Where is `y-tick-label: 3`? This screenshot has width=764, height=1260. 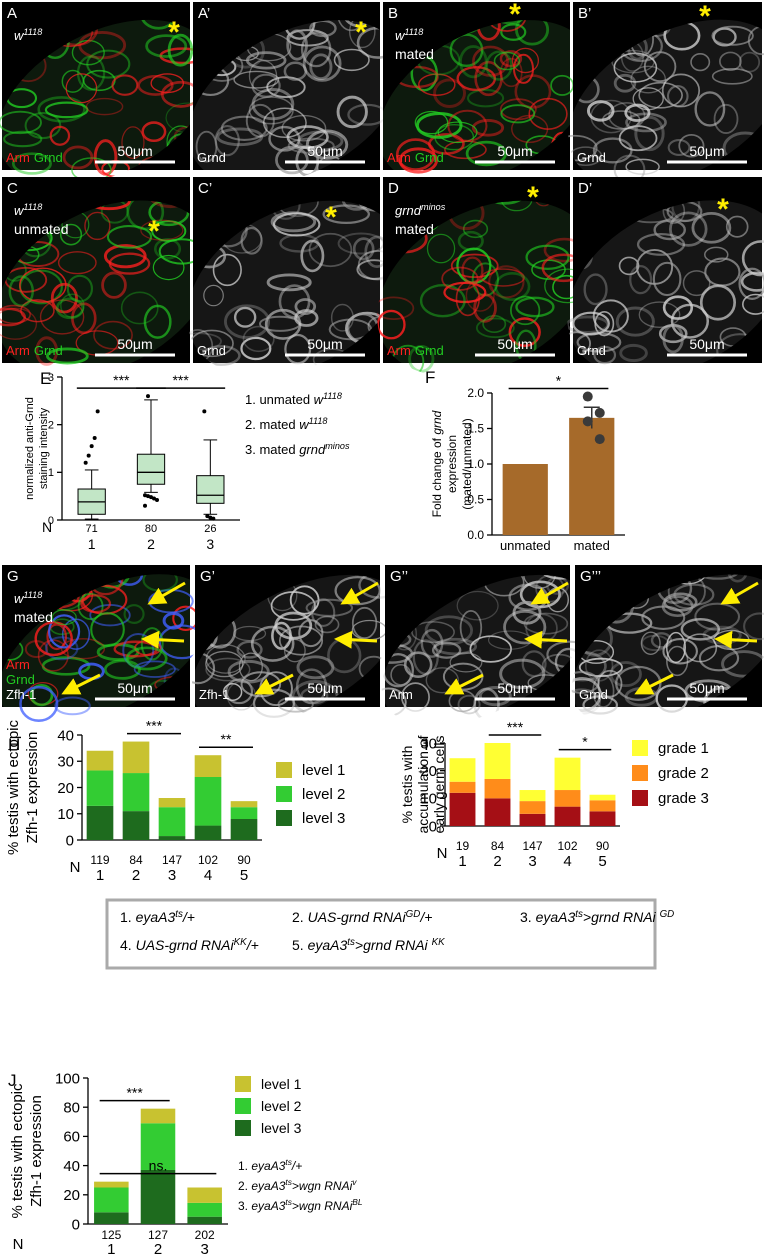 y-tick-label: 3 is located at coordinates (51, 378).